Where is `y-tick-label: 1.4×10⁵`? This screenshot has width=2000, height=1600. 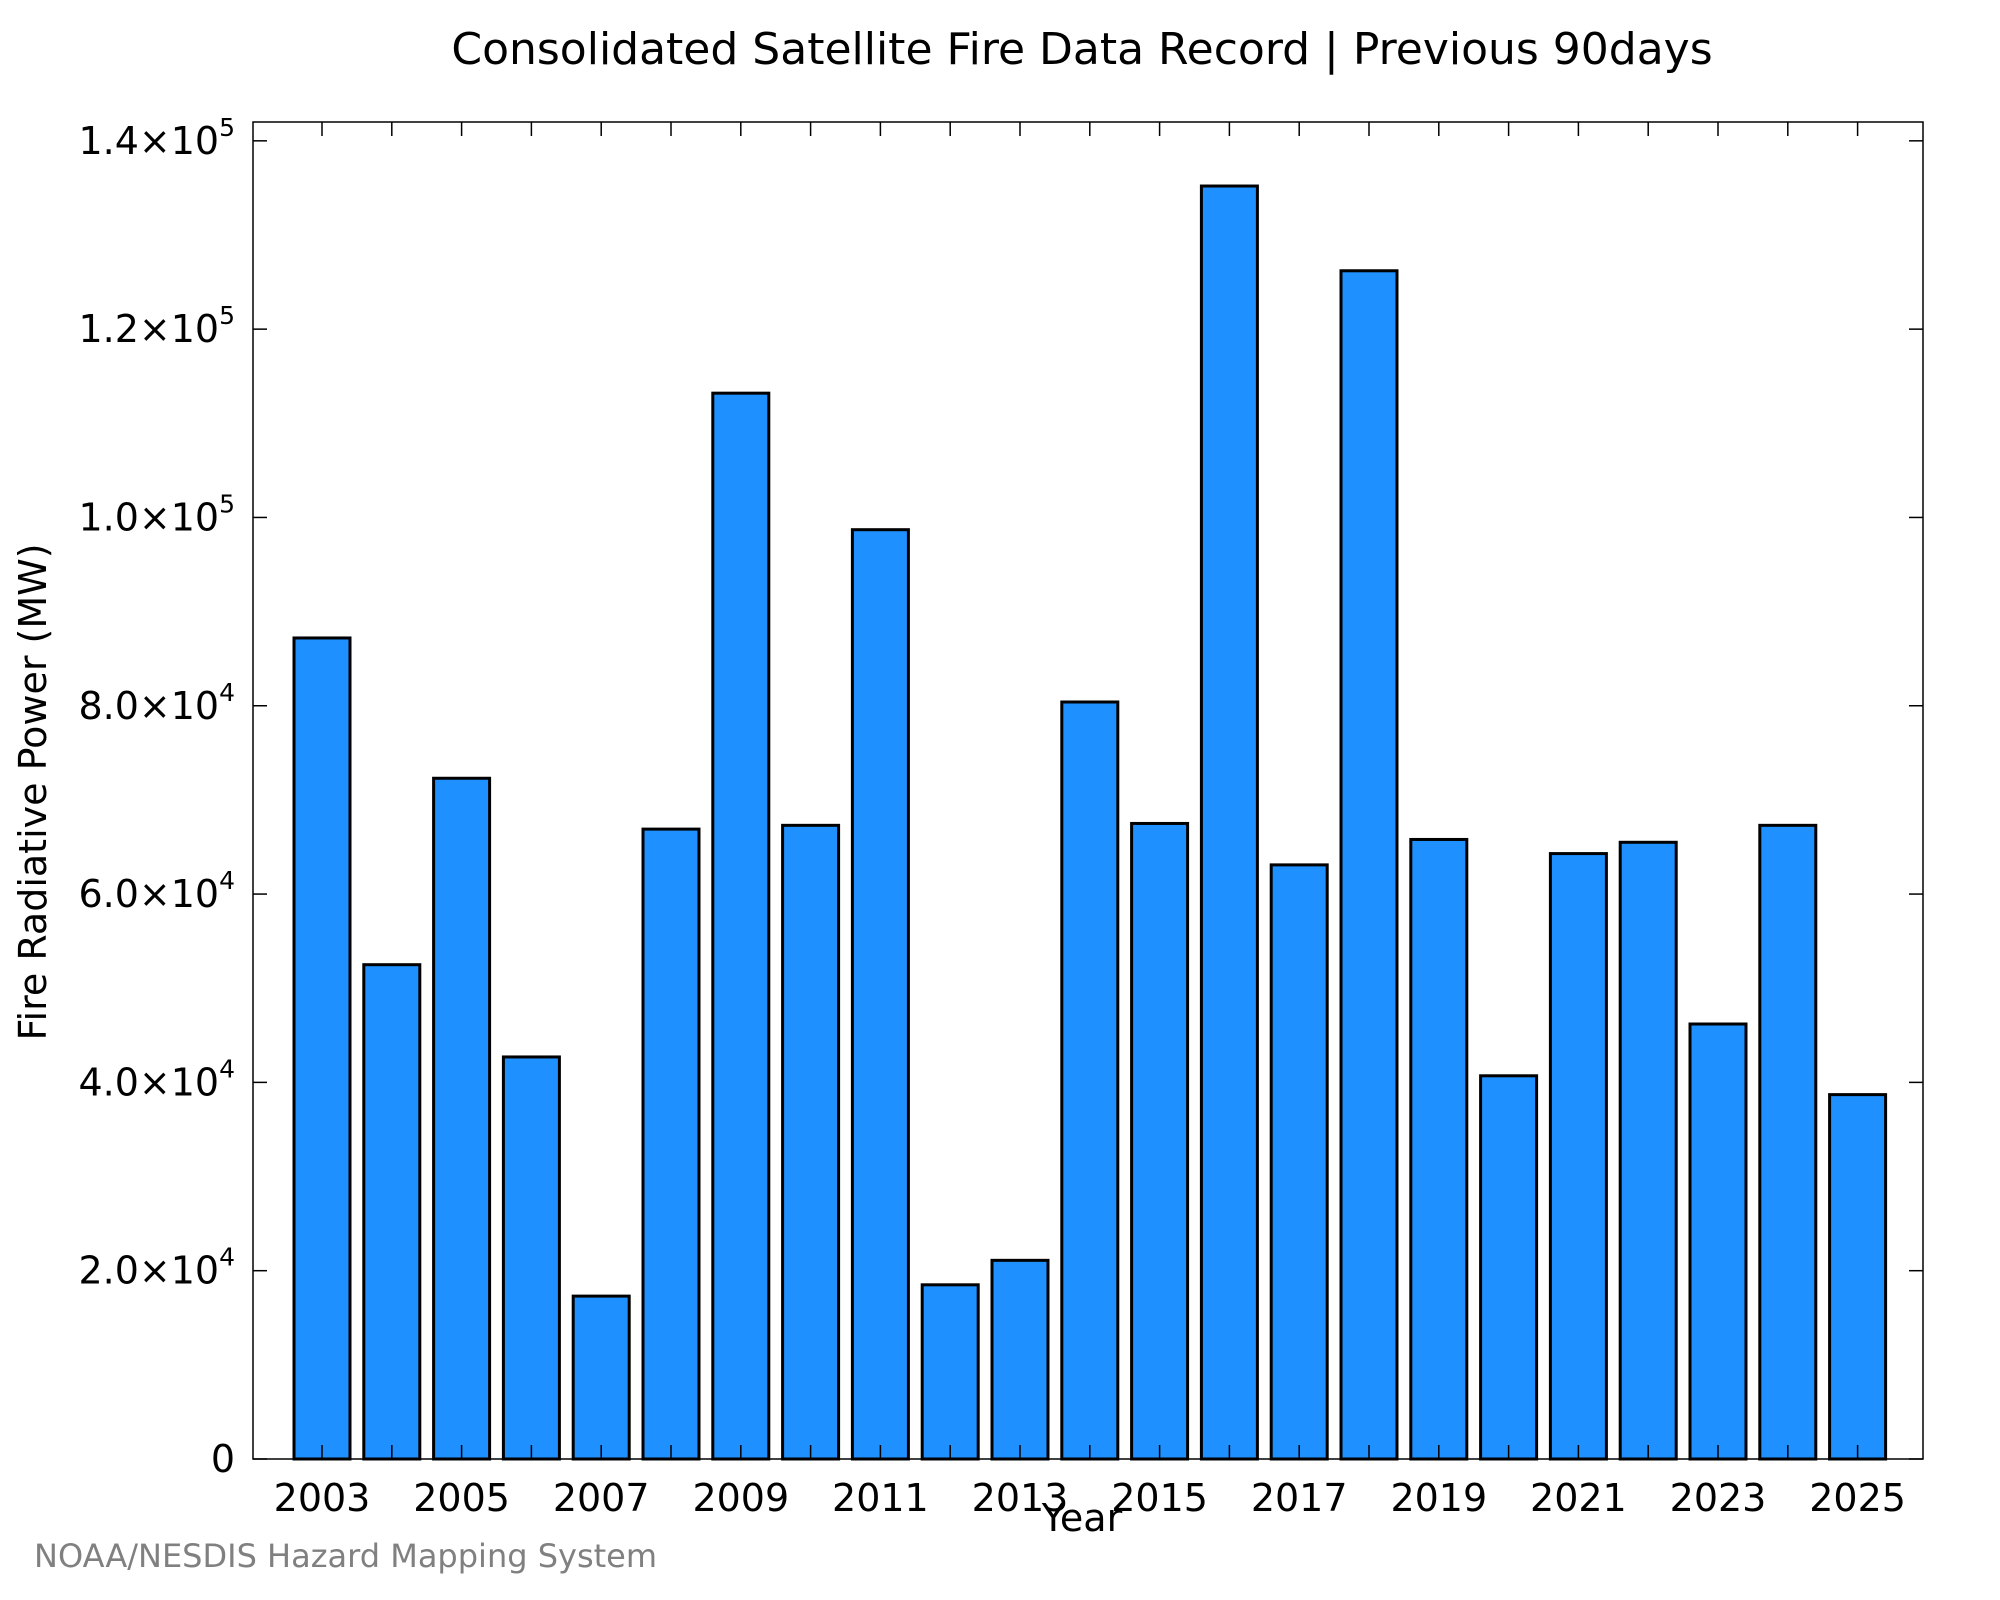
y-tick-label: 1.4×10⁵ is located at coordinates (156, 138).